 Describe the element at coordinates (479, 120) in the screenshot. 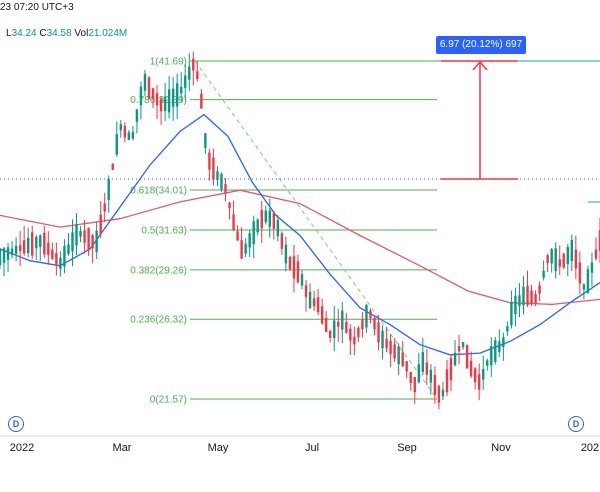

I see `price-range-measure` at that location.